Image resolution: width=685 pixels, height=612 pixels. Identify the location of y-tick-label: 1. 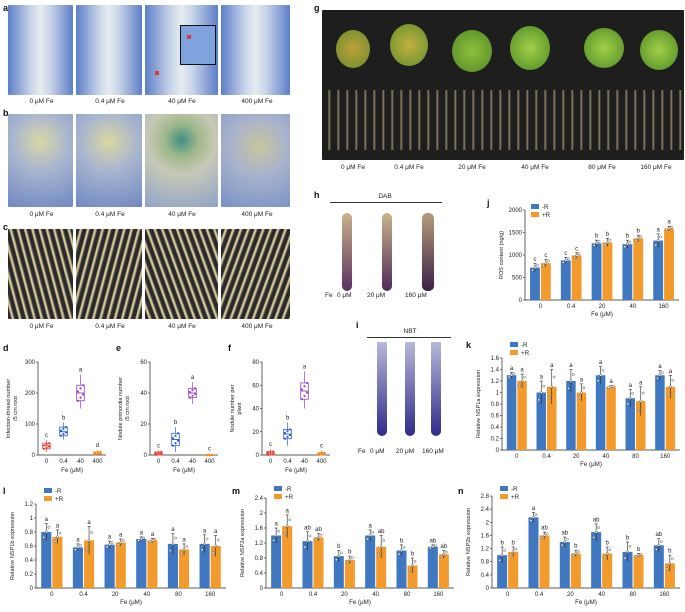
(32, 519).